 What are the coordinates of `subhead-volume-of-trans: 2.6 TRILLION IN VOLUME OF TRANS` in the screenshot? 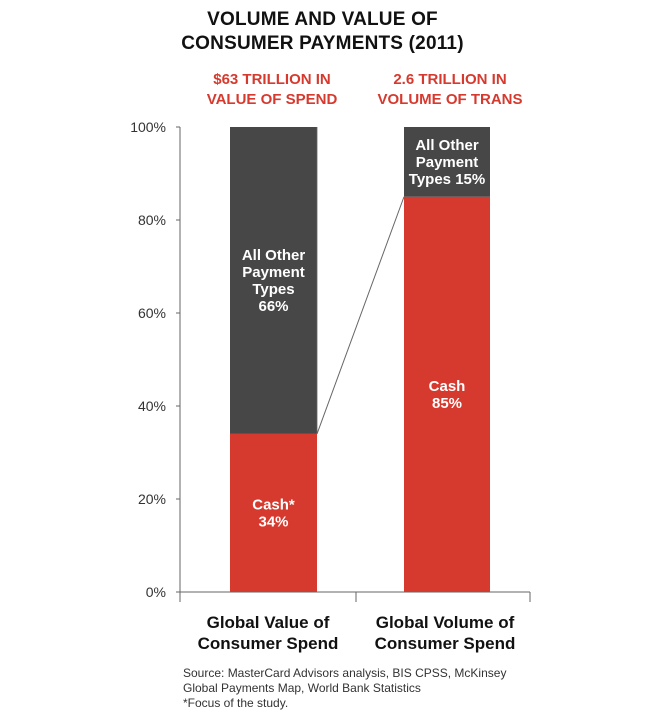 It's located at (450, 90).